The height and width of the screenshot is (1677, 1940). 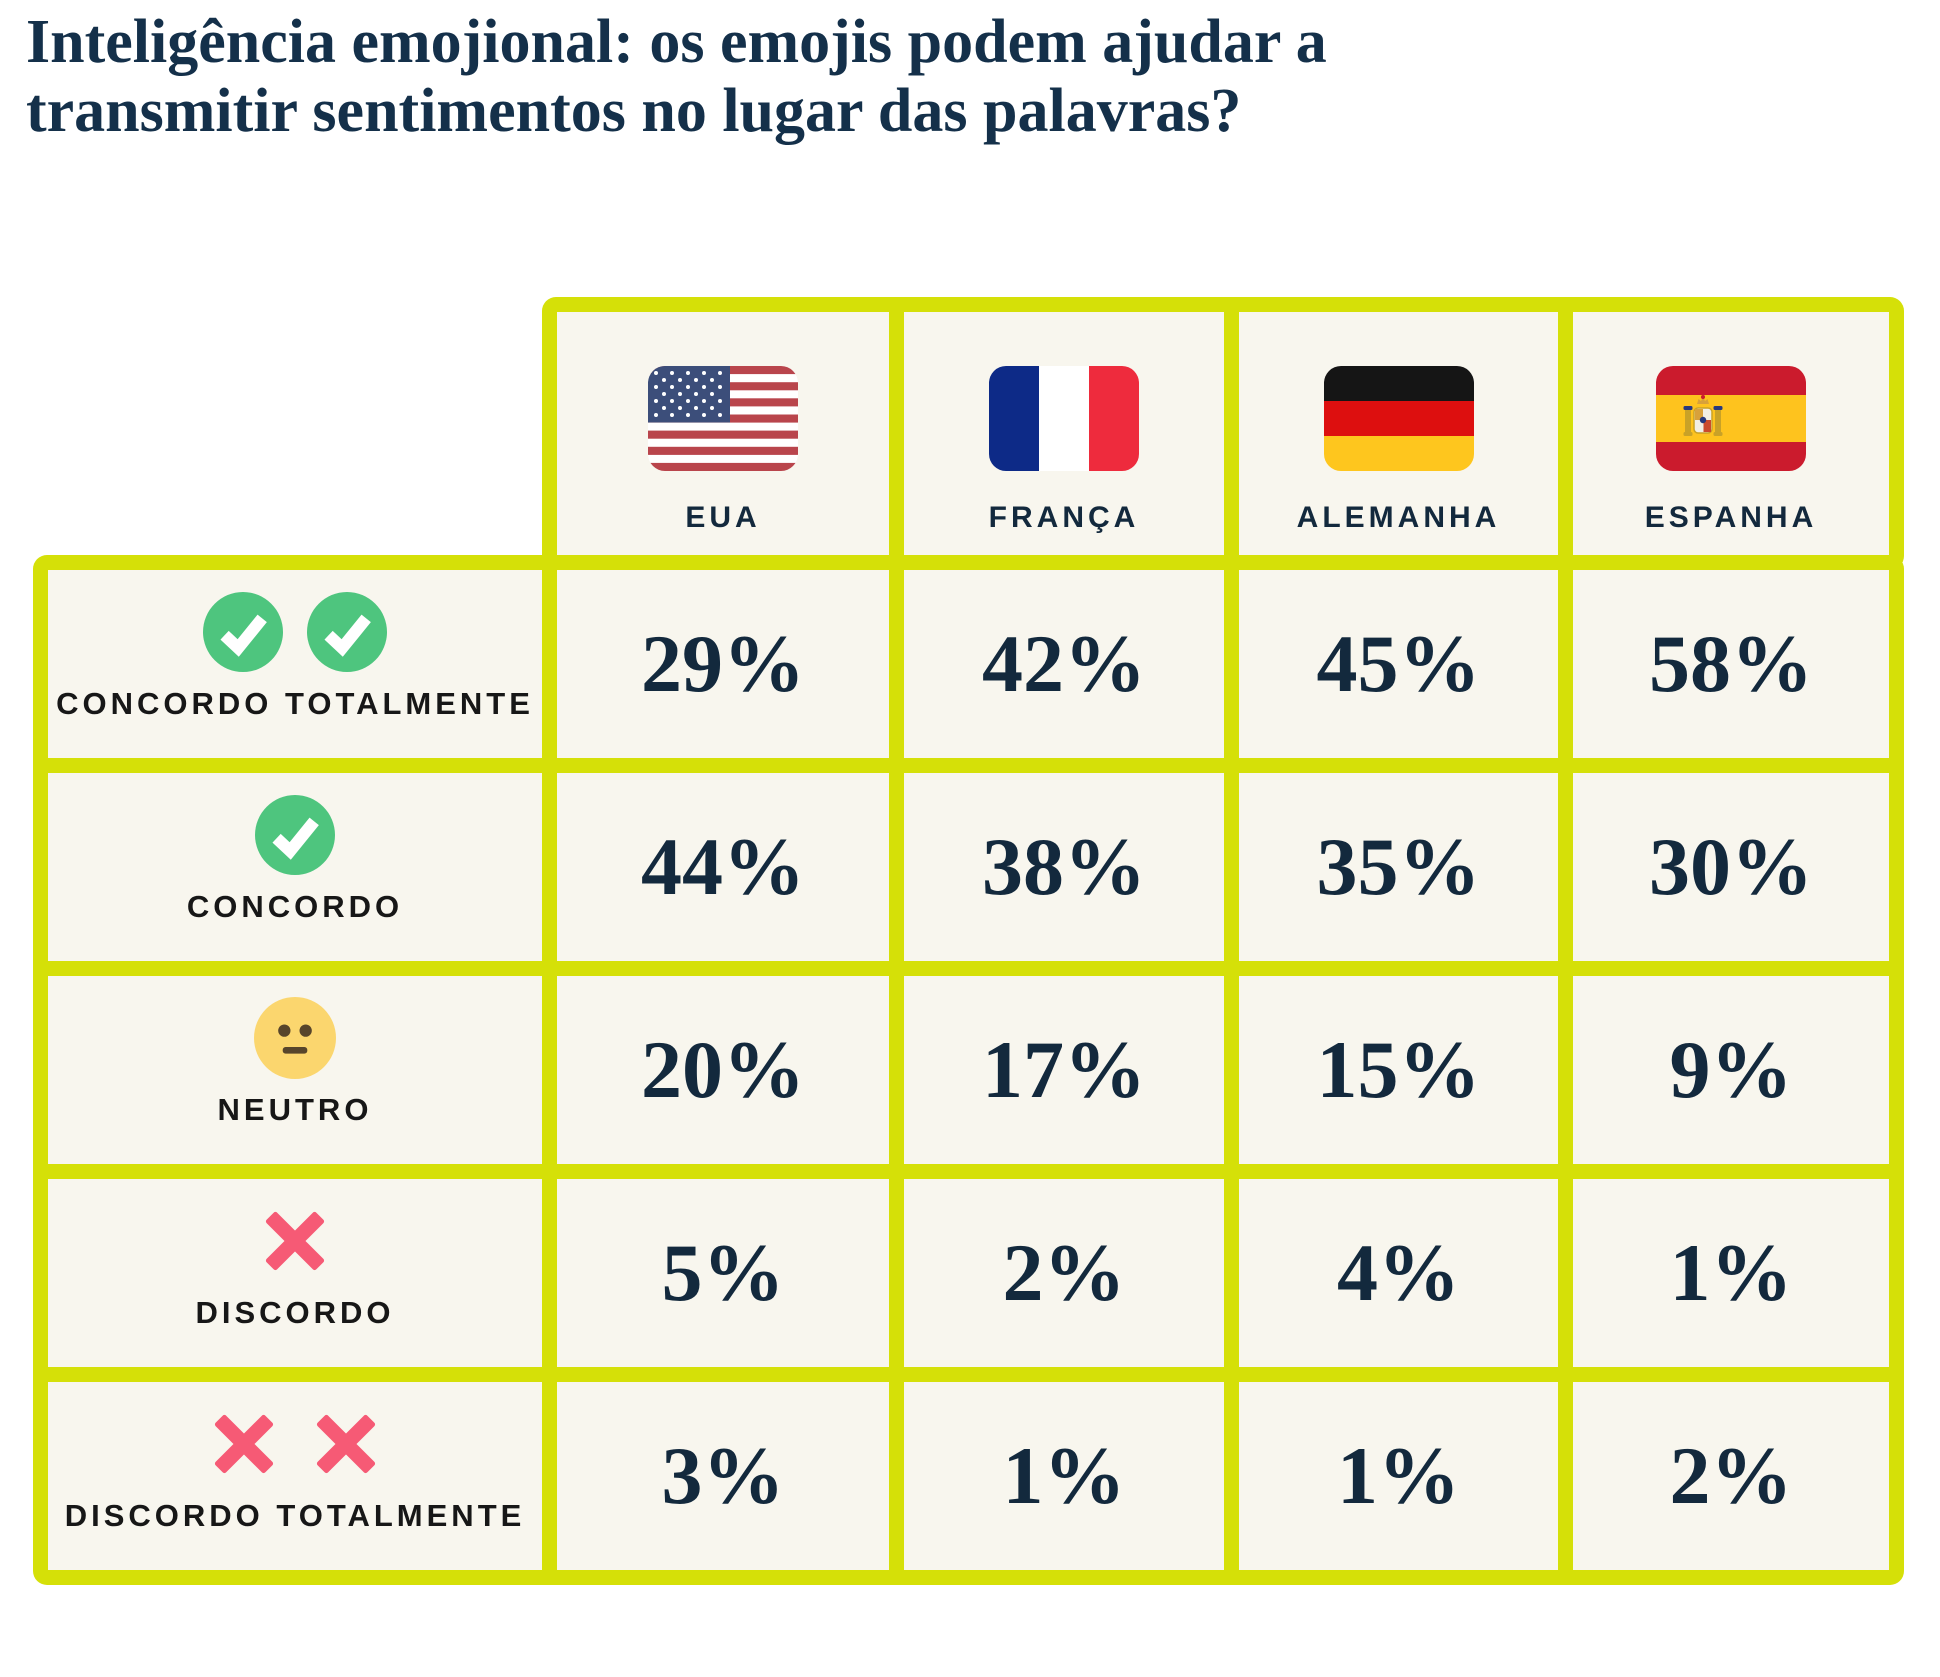 I want to click on neutral-face-icon, so click(x=295, y=1038).